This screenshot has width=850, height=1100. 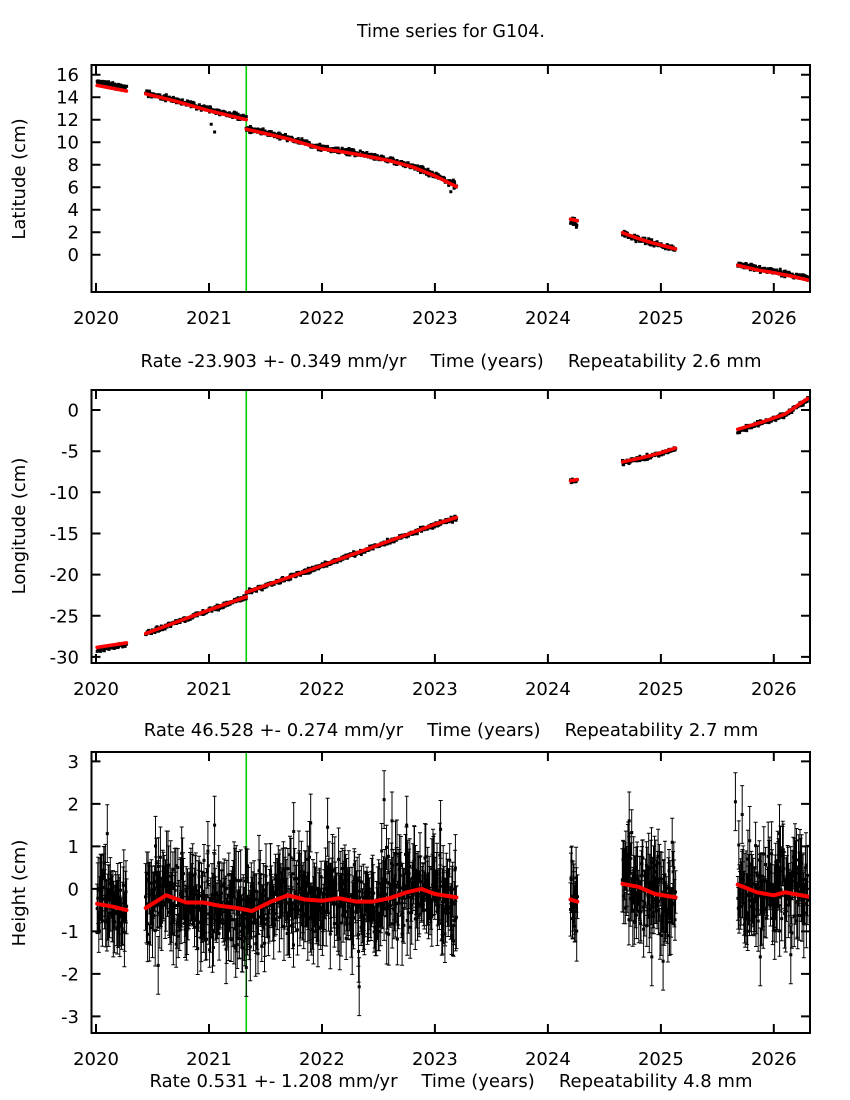 What do you see at coordinates (64, 534) in the screenshot?
I see `y-tick-label: -15` at bounding box center [64, 534].